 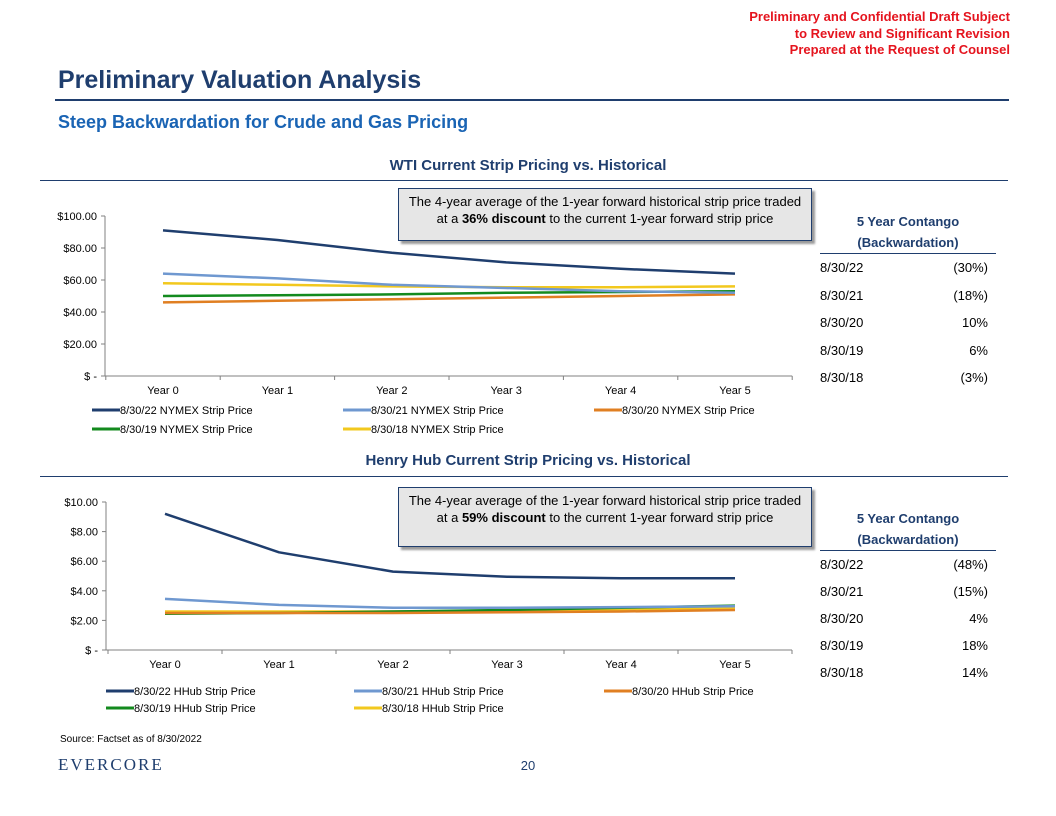 What do you see at coordinates (84, 621) in the screenshot?
I see `hh-y-tick-label: $2.00` at bounding box center [84, 621].